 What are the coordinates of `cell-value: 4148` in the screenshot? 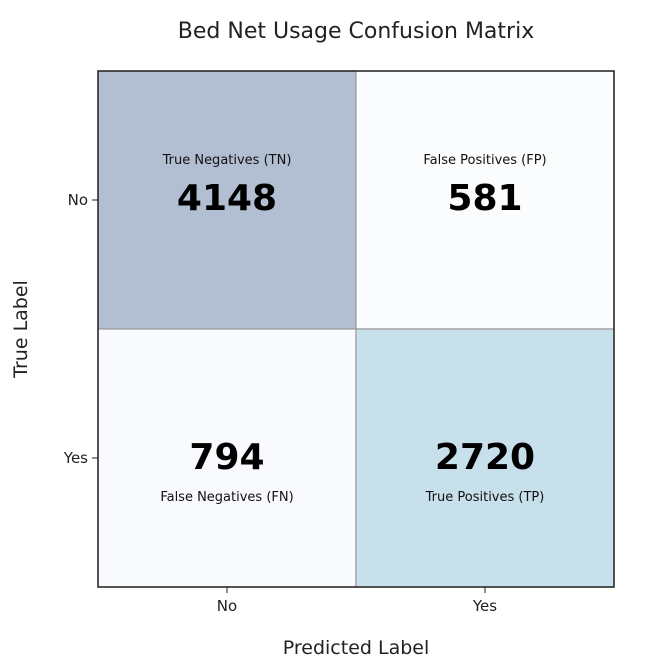 It's located at (227, 198).